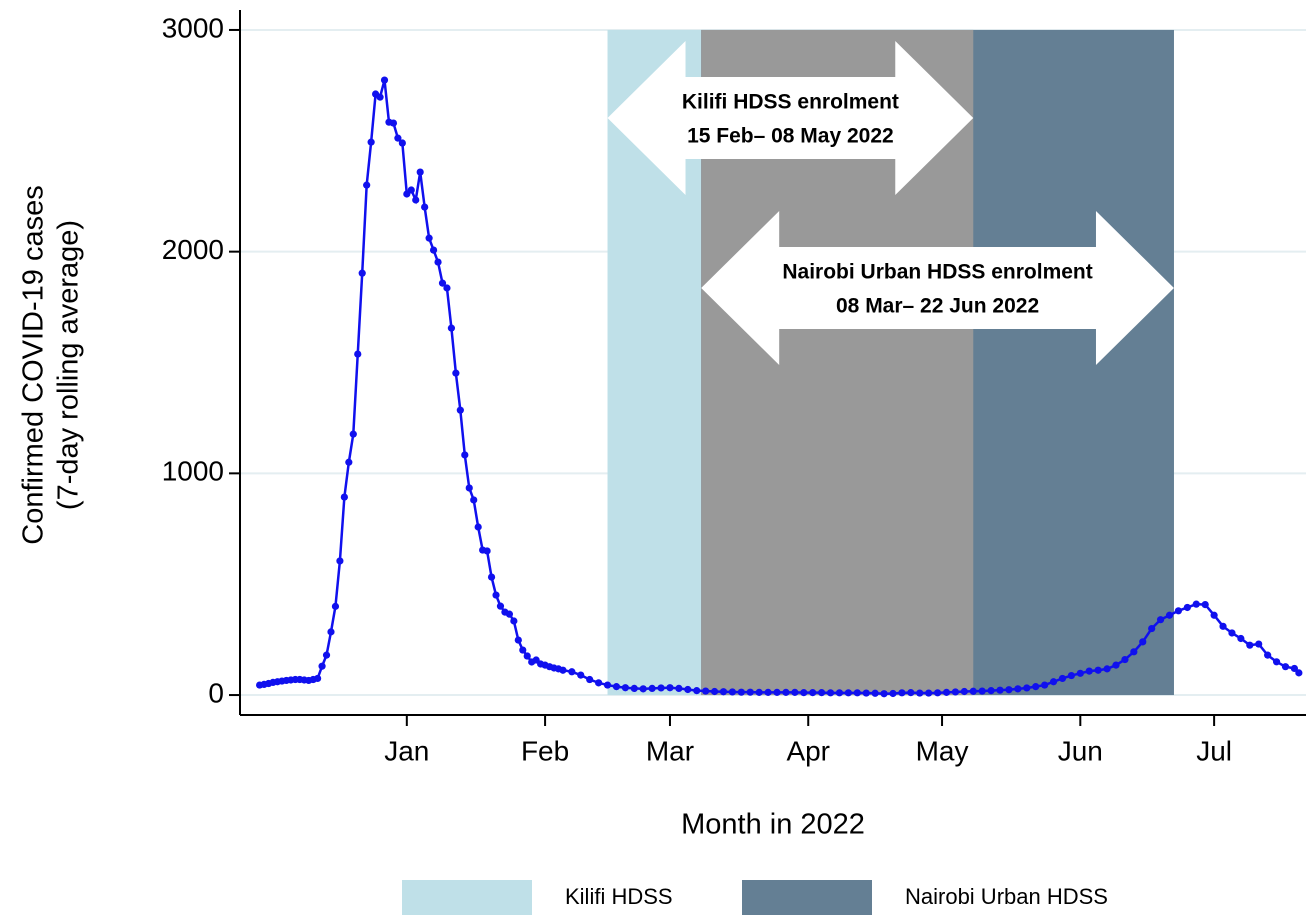 This screenshot has height=915, width=1306. I want to click on annotation: 08 Mar– 22 Jun 2022, so click(937, 306).